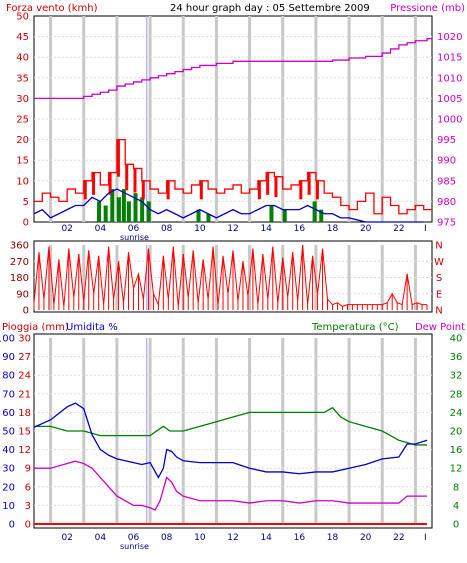 The height and width of the screenshot is (563, 467). Describe the element at coordinates (101, 229) in the screenshot. I see `x-tick-label: 04` at that location.